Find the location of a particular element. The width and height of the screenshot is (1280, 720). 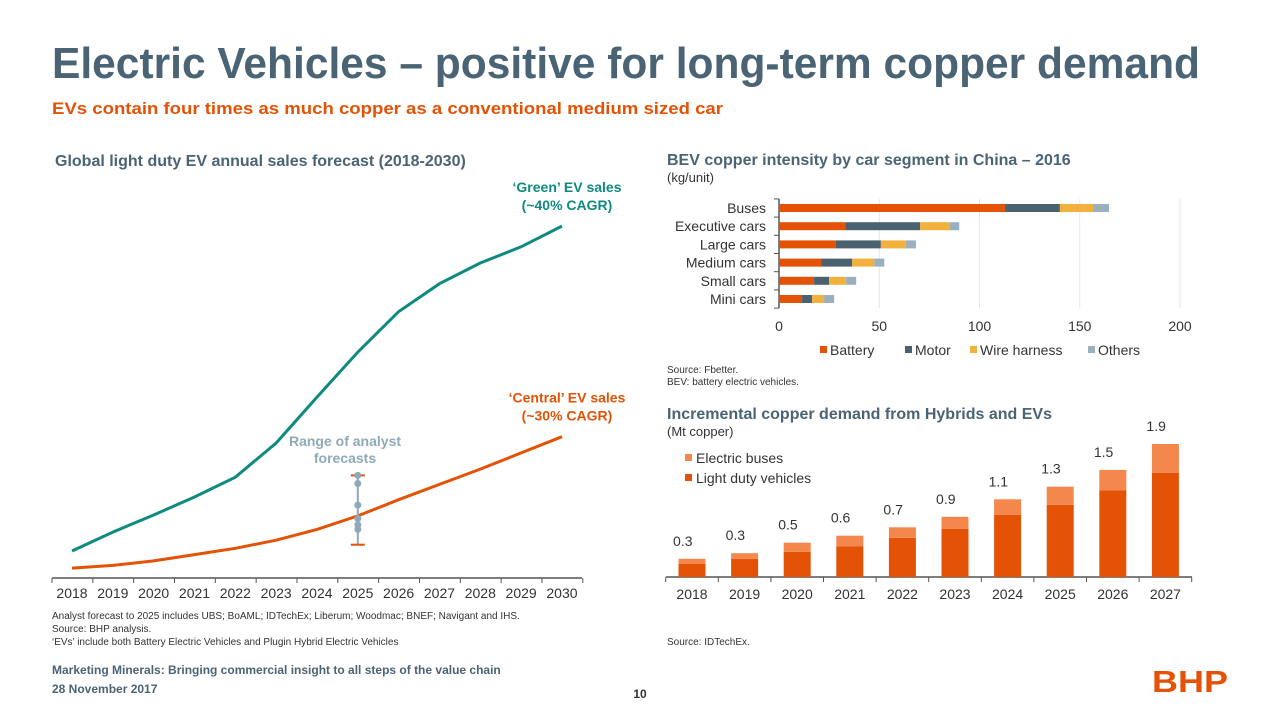

legend-label: Others is located at coordinates (1119, 350).